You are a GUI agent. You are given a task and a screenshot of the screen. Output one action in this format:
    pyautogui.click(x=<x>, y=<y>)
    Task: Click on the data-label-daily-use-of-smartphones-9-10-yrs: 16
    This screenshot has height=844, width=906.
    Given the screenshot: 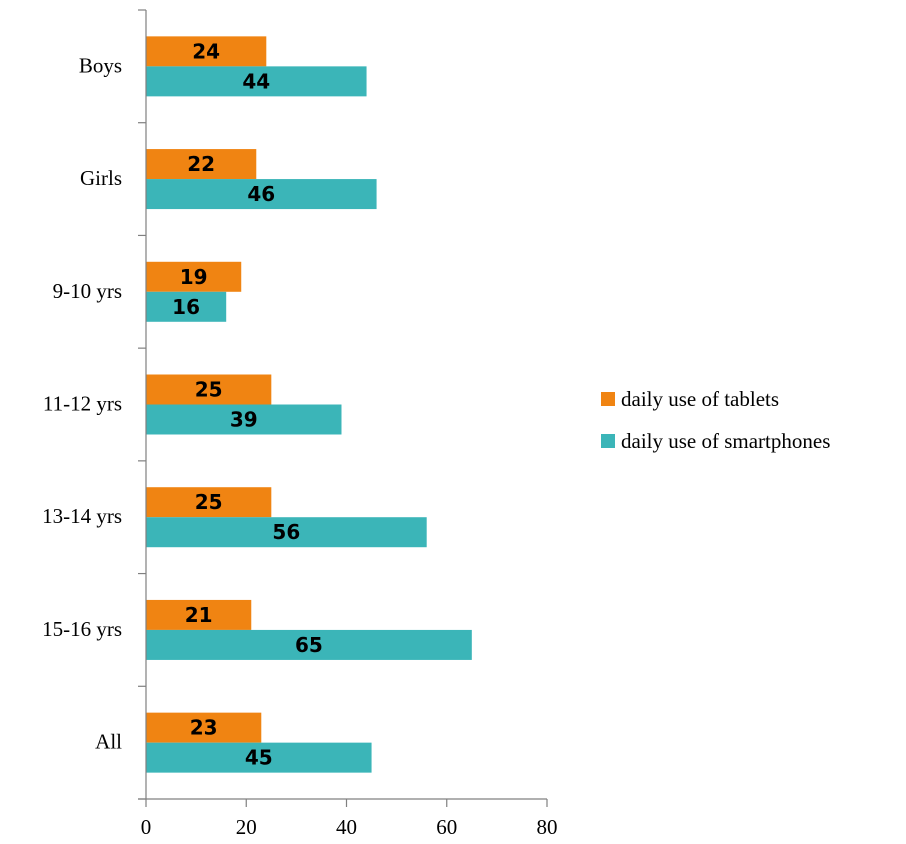 What is the action you would take?
    pyautogui.click(x=186, y=307)
    